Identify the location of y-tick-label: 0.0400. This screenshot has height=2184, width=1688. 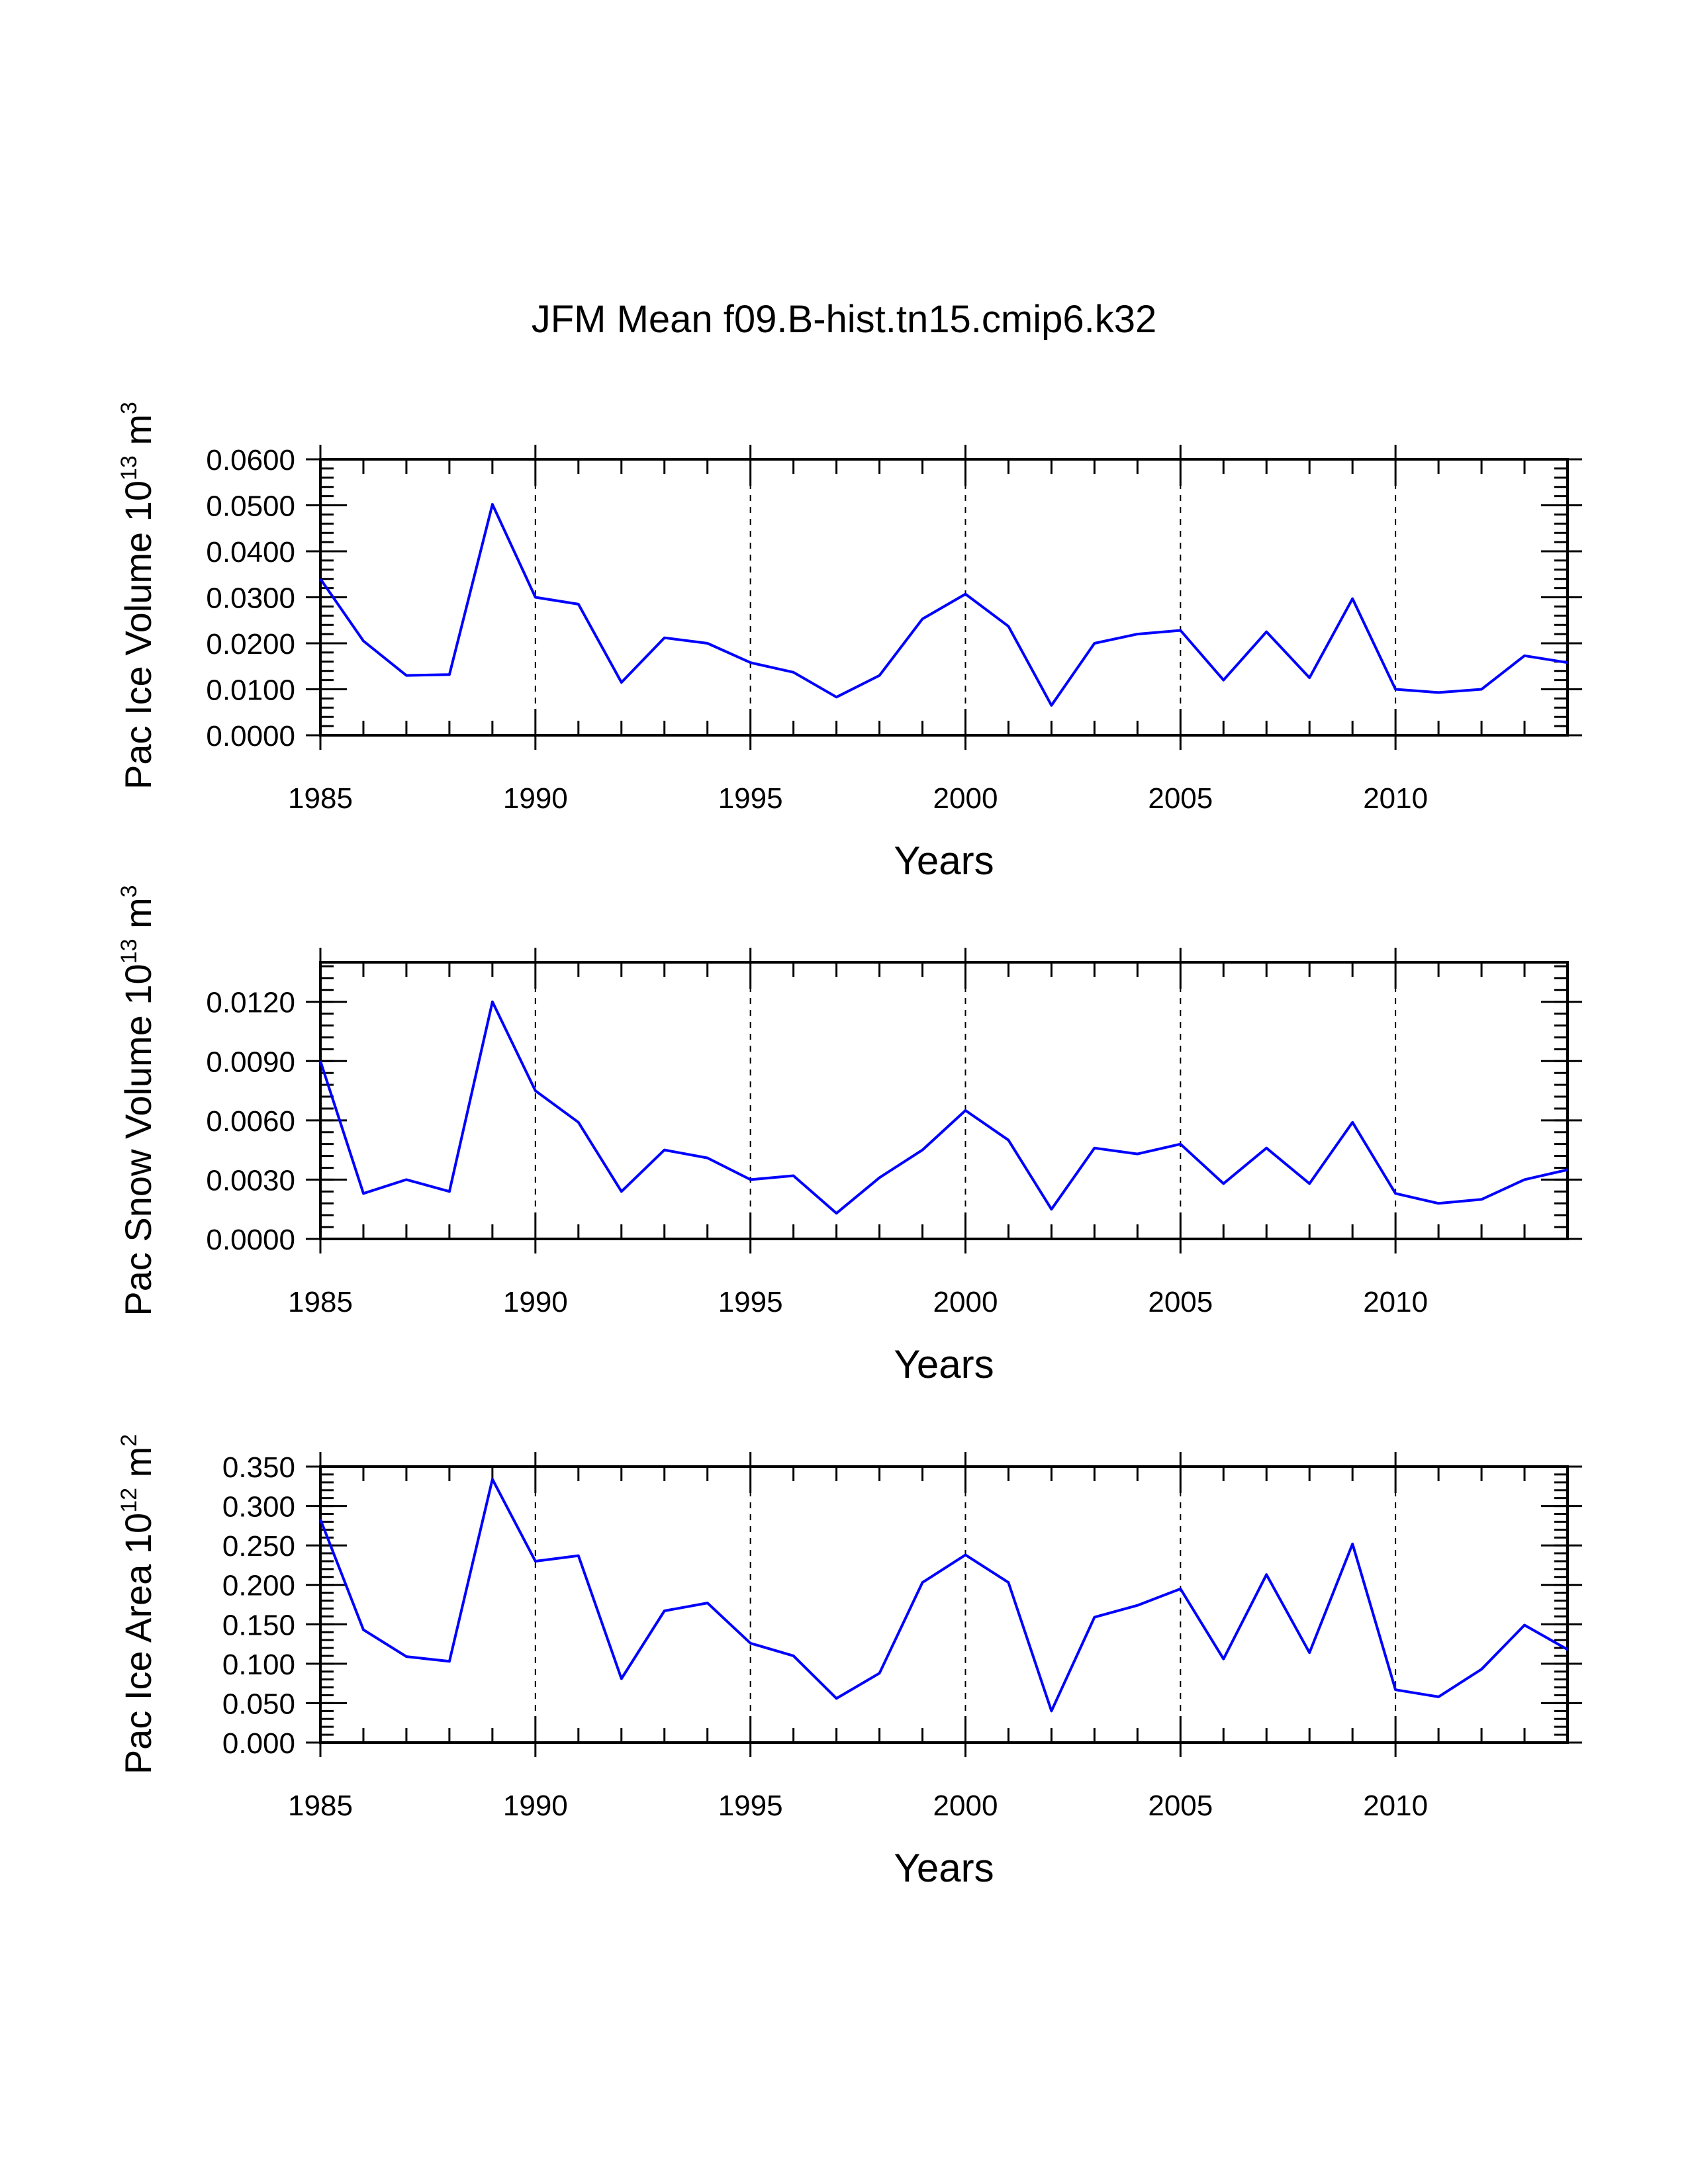
(250, 552).